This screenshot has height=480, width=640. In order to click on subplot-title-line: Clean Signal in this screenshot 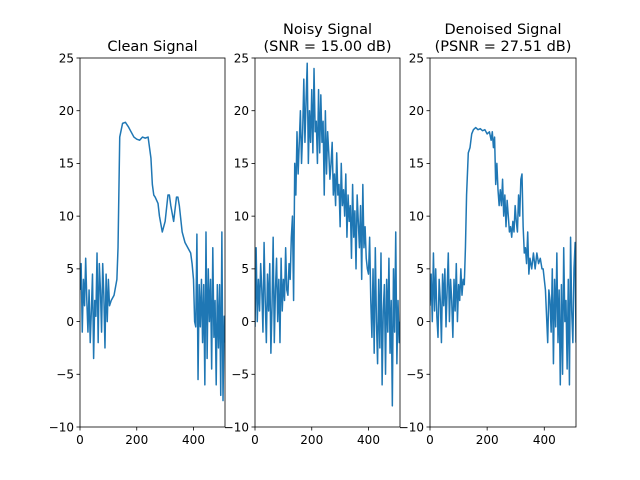, I will do `click(152, 47)`.